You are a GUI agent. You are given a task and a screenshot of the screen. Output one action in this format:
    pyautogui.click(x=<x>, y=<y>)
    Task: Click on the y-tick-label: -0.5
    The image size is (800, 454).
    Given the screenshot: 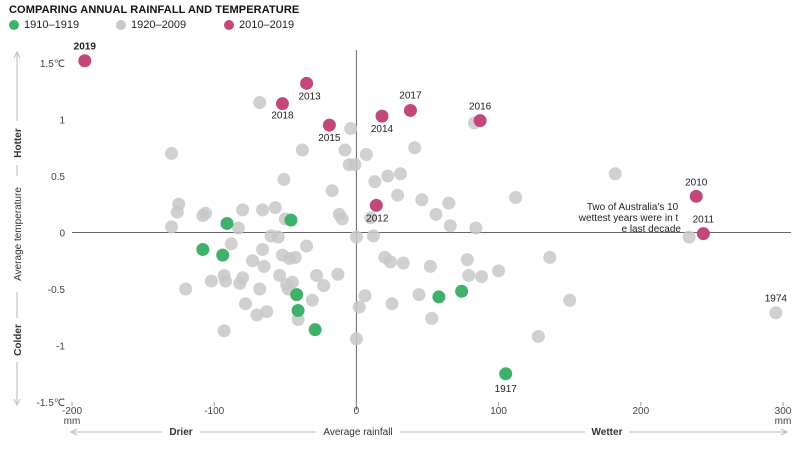 What is the action you would take?
    pyautogui.click(x=57, y=290)
    